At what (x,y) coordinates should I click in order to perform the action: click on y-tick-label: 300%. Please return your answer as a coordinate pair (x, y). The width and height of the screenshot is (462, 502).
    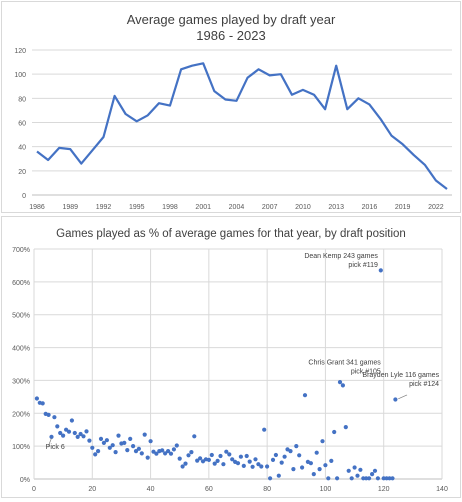
    Looking at the image, I should click on (21, 381).